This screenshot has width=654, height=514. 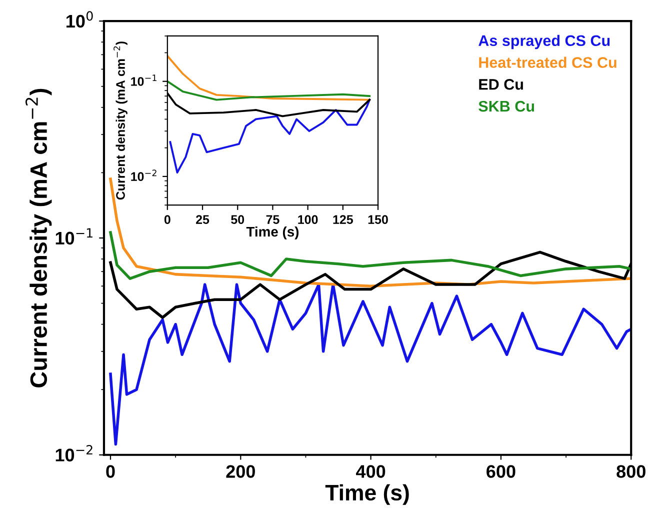 What do you see at coordinates (544, 42) in the screenshot?
I see `text: As sprayed CS Cu` at bounding box center [544, 42].